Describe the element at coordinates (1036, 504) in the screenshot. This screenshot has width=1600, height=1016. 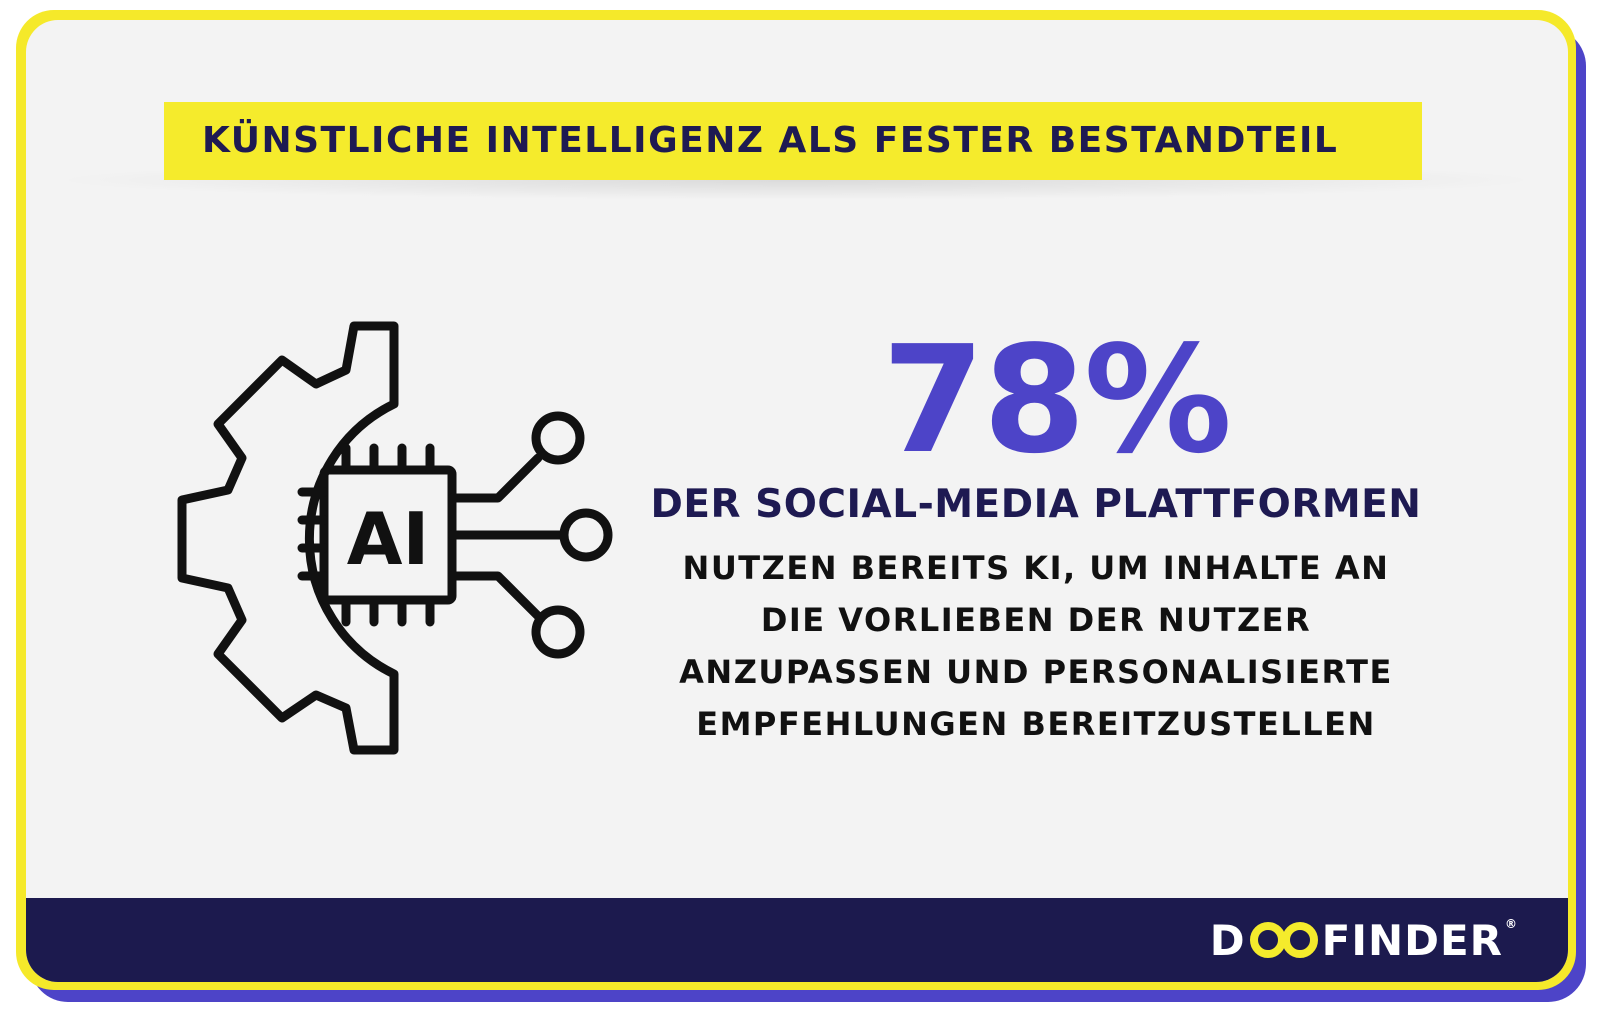
I see `stat-subhead: DER SOCIAL-MEDIA PLATTFORMEN` at that location.